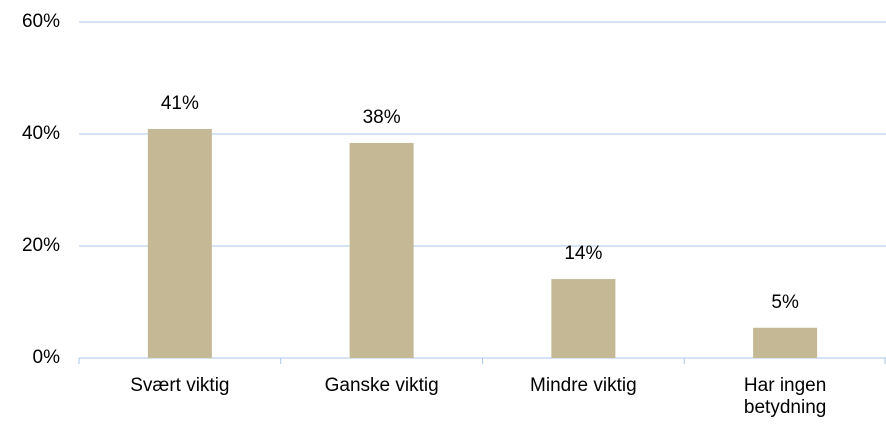 The width and height of the screenshot is (886, 425). I want to click on x-tick-label: Mindre viktig, so click(583, 385).